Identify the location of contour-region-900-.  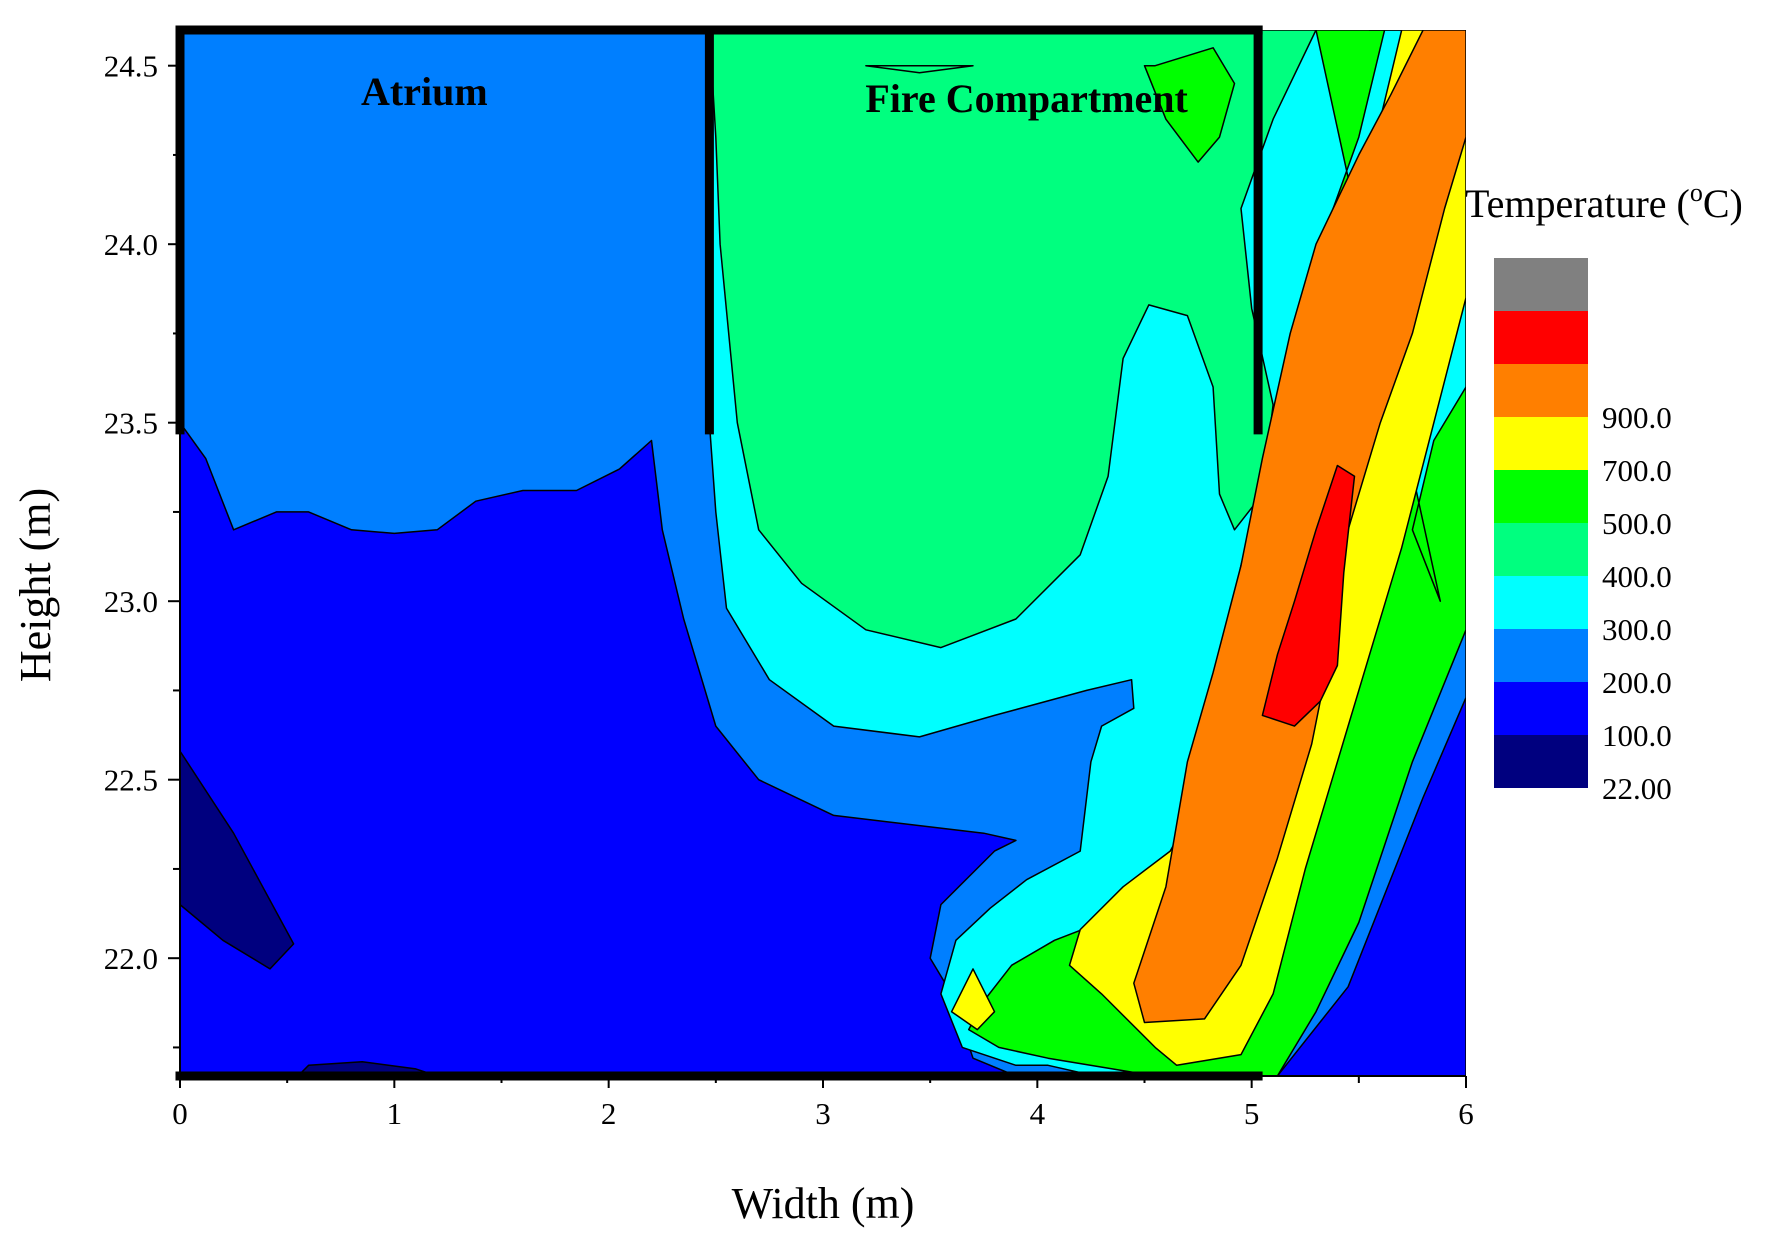
(1299, 527).